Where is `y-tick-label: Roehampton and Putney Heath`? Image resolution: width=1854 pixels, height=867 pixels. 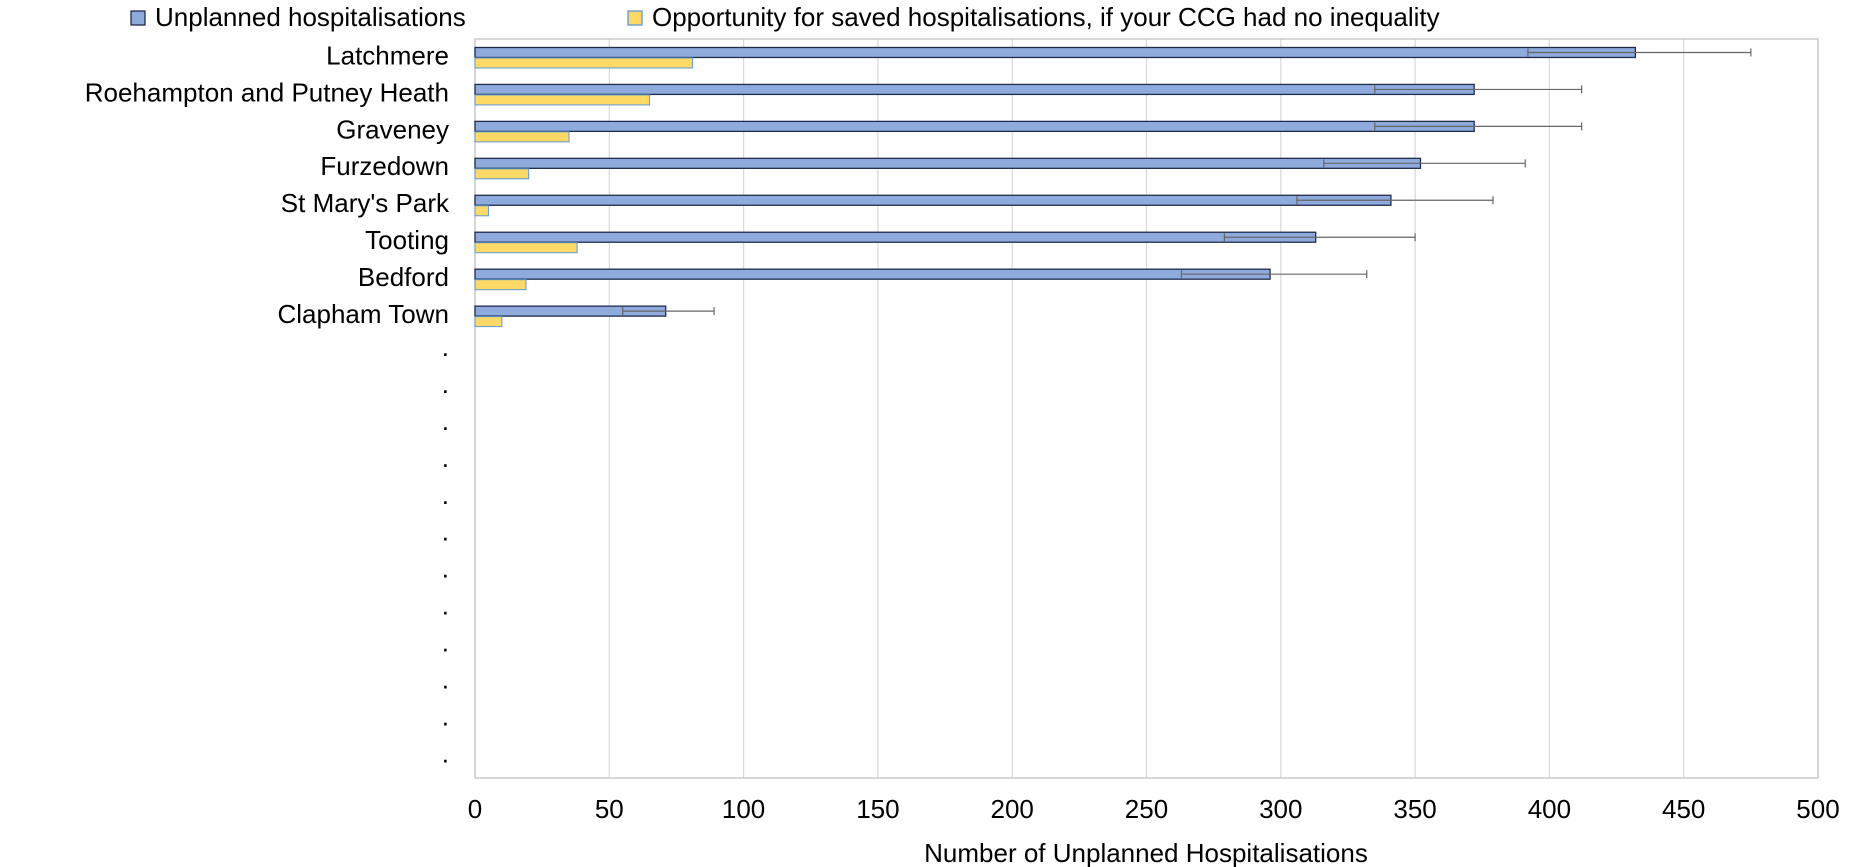 y-tick-label: Roehampton and Putney Heath is located at coordinates (267, 92).